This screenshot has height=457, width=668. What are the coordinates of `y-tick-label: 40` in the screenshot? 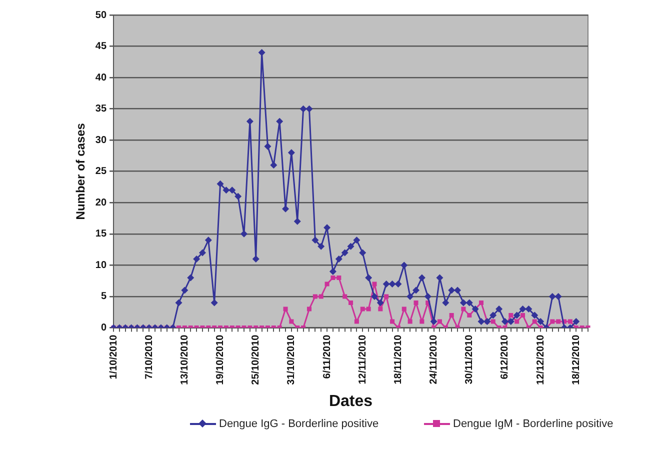 It's located at (101, 78).